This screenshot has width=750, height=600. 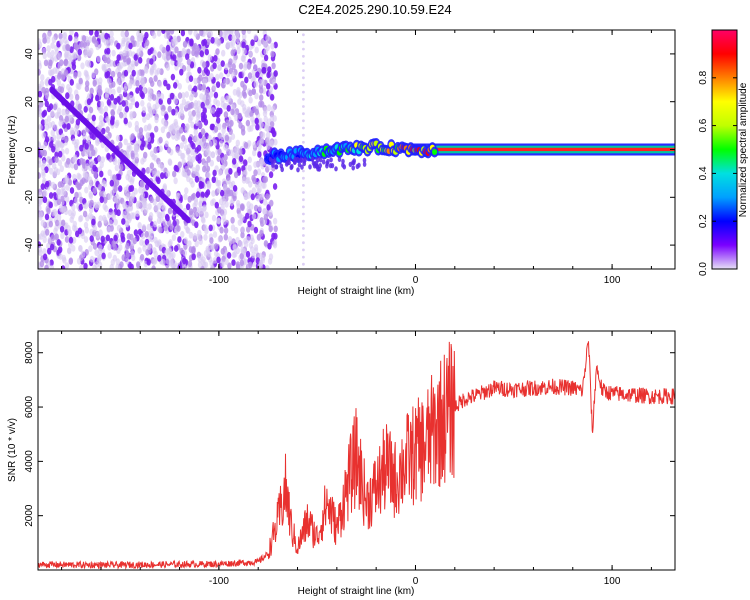 I want to click on colorbar-label: Normalized spectral amplitude, so click(x=743, y=149).